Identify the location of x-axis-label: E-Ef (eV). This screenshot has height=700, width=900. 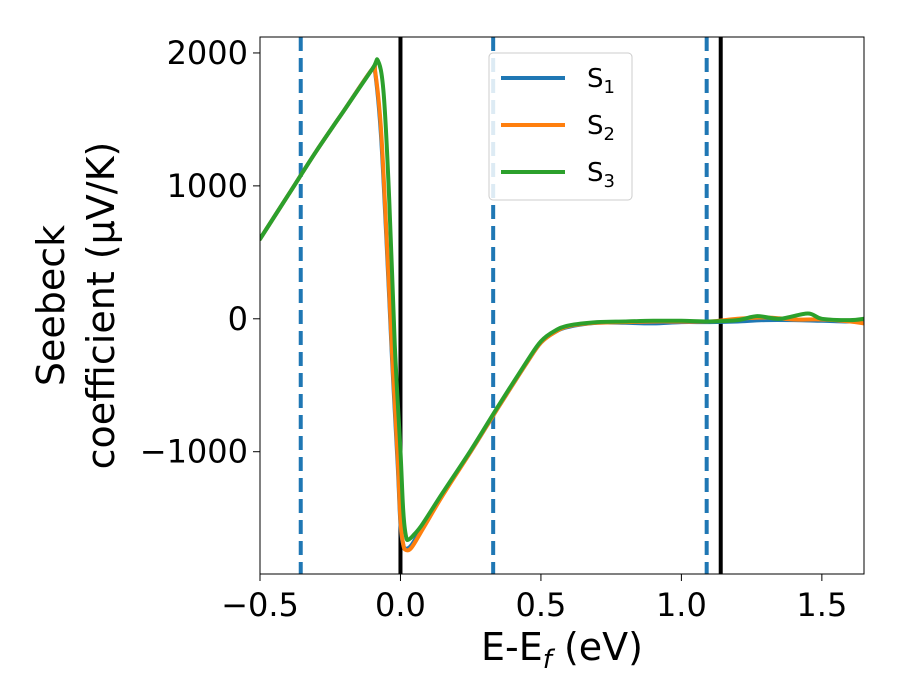
(562, 650).